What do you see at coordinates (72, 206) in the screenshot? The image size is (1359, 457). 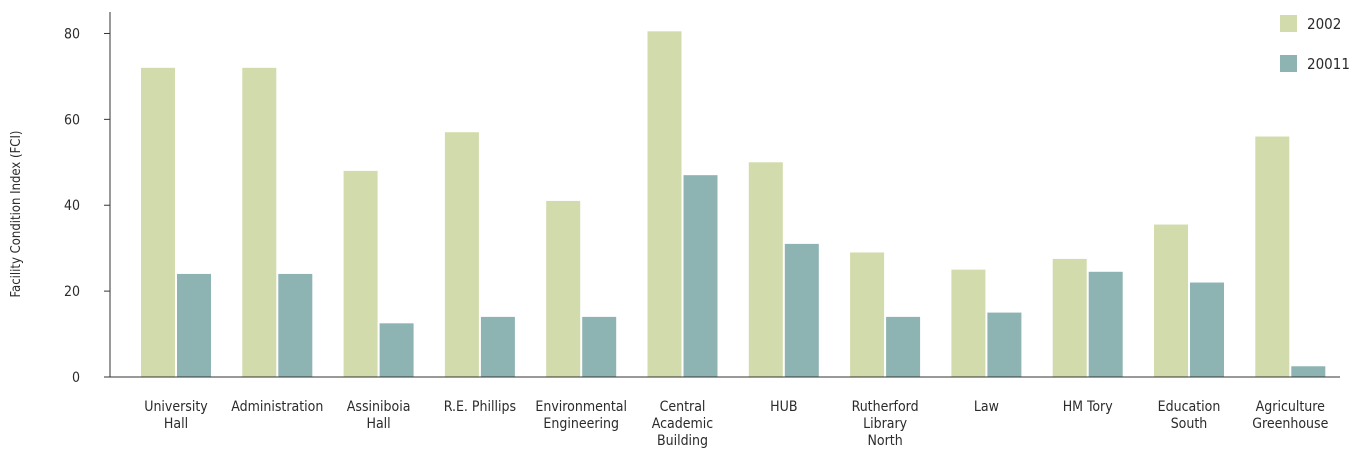 I see `y-tick-label: 40` at bounding box center [72, 206].